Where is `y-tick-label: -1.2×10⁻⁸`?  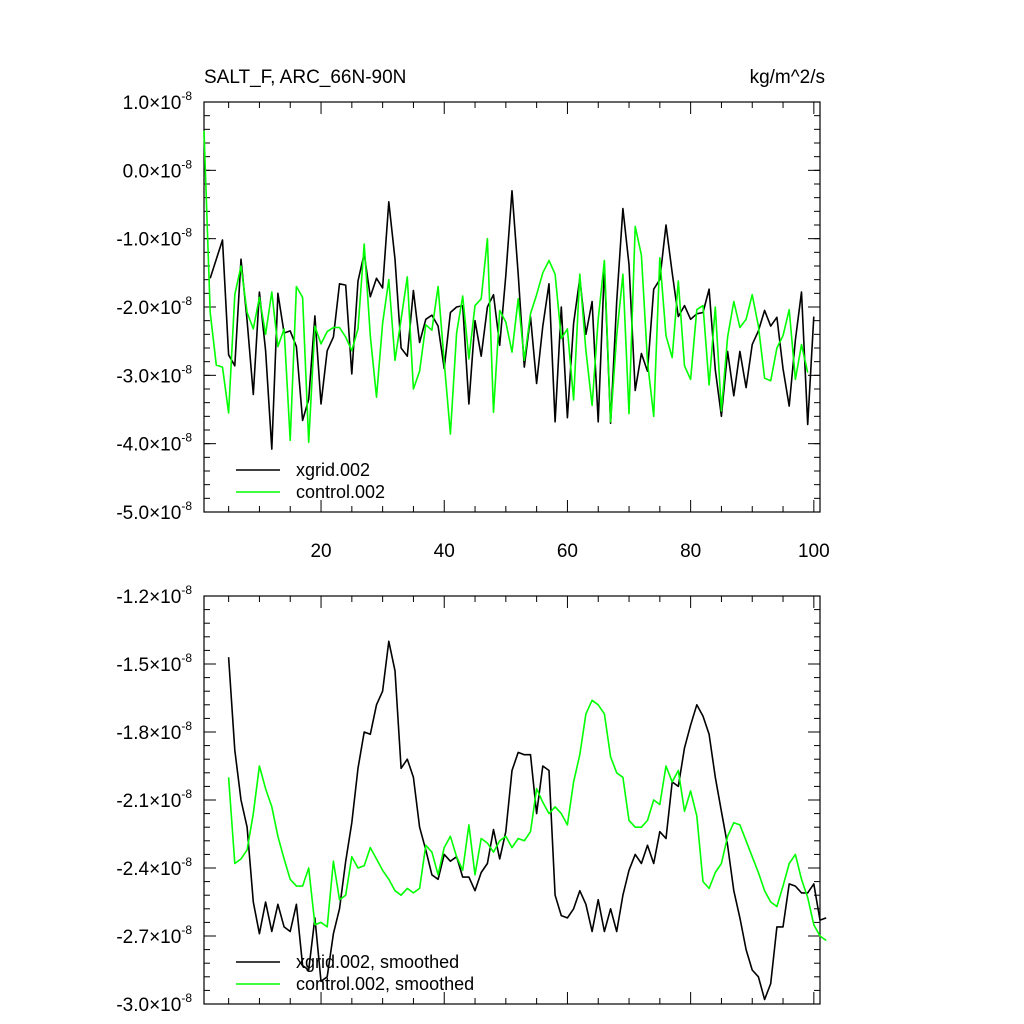
y-tick-label: -1.2×10⁻⁸ is located at coordinates (154, 595).